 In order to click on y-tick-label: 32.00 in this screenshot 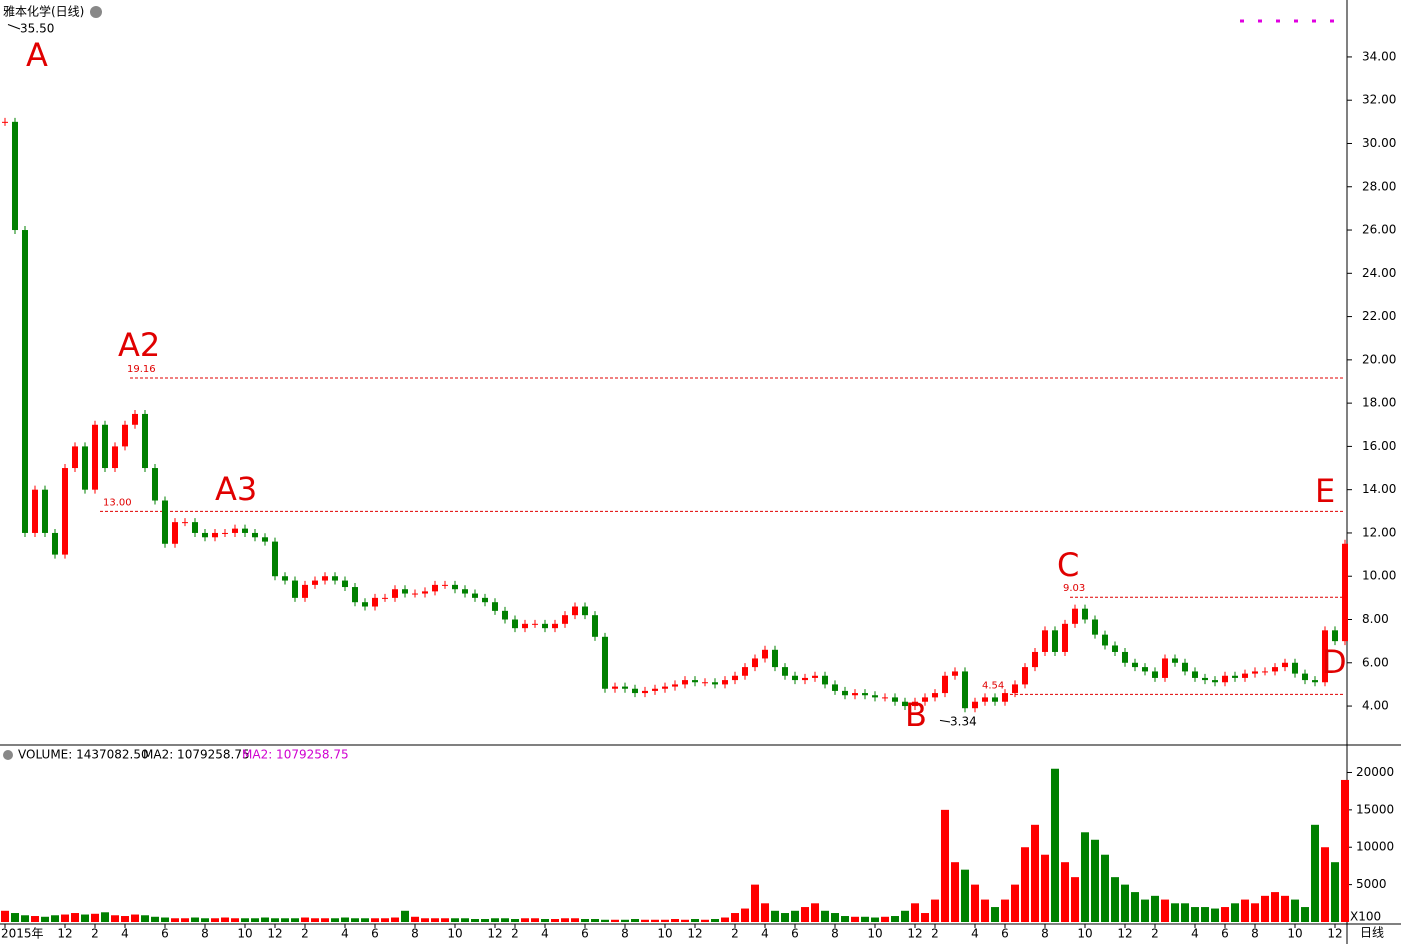, I will do `click(1379, 100)`.